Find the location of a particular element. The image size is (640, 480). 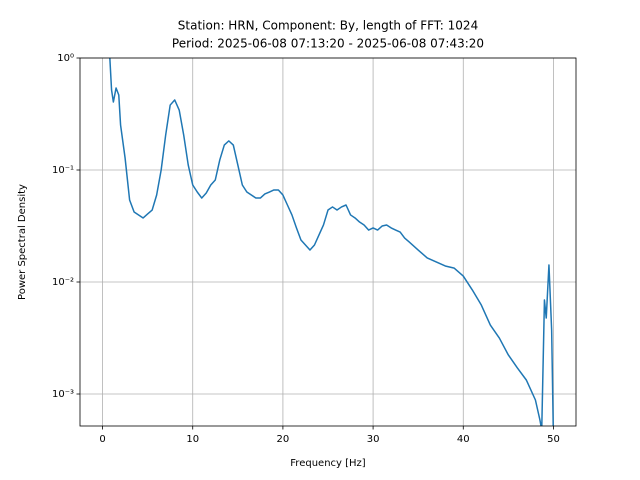

x-tick-label: 40 is located at coordinates (463, 439).